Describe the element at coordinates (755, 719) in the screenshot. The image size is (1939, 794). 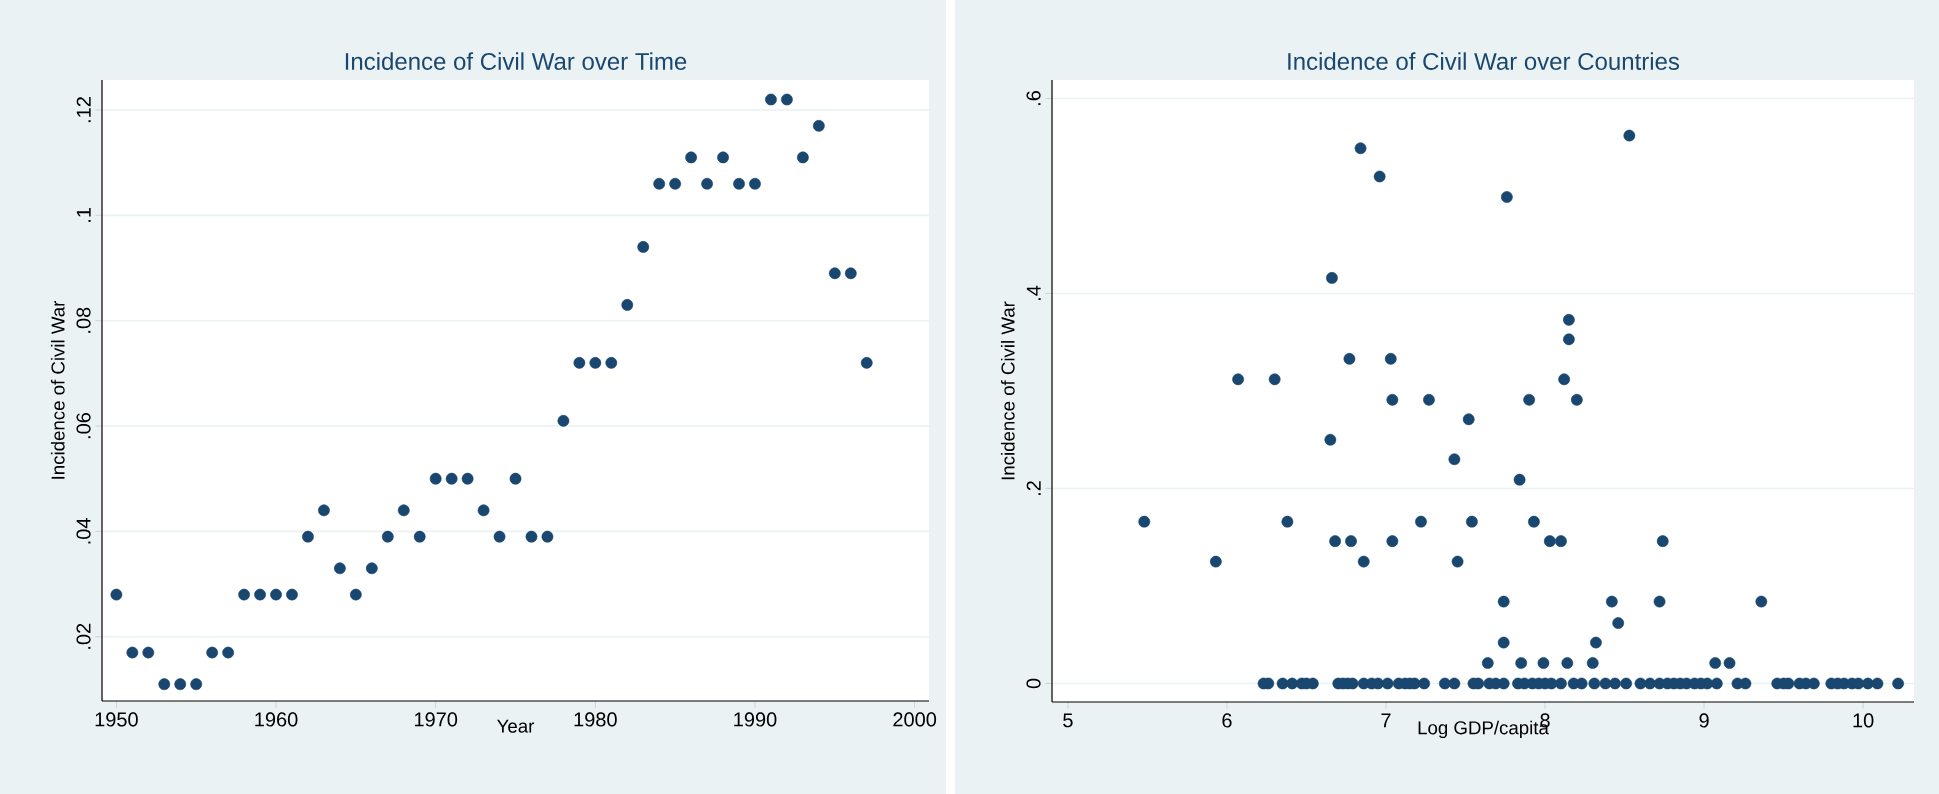
I see `x-tick-label: 1990` at that location.